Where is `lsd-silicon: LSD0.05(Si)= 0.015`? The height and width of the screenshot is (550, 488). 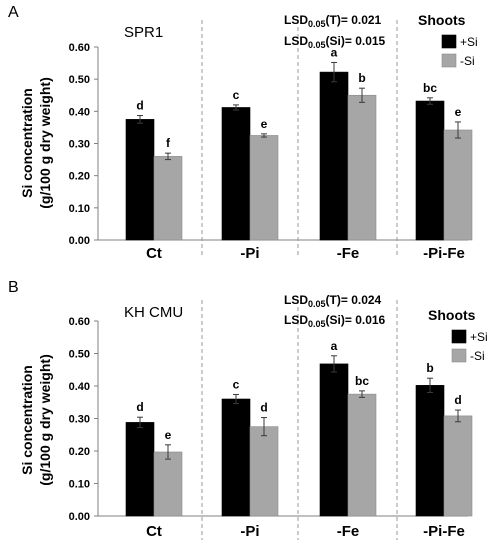
lsd-silicon: LSD0.05(Si)= 0.015 is located at coordinates (335, 42).